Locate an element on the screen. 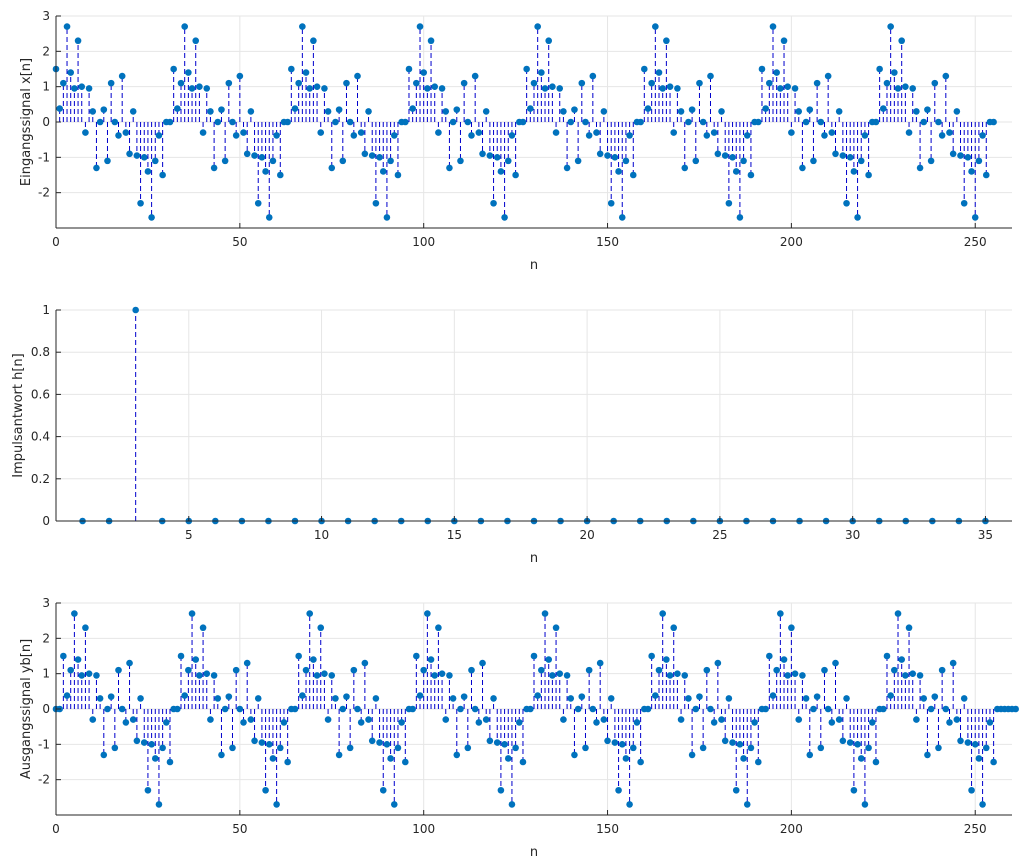  impulse-response-y-axis-label: Impulsantwort h[n] is located at coordinates (18, 415).